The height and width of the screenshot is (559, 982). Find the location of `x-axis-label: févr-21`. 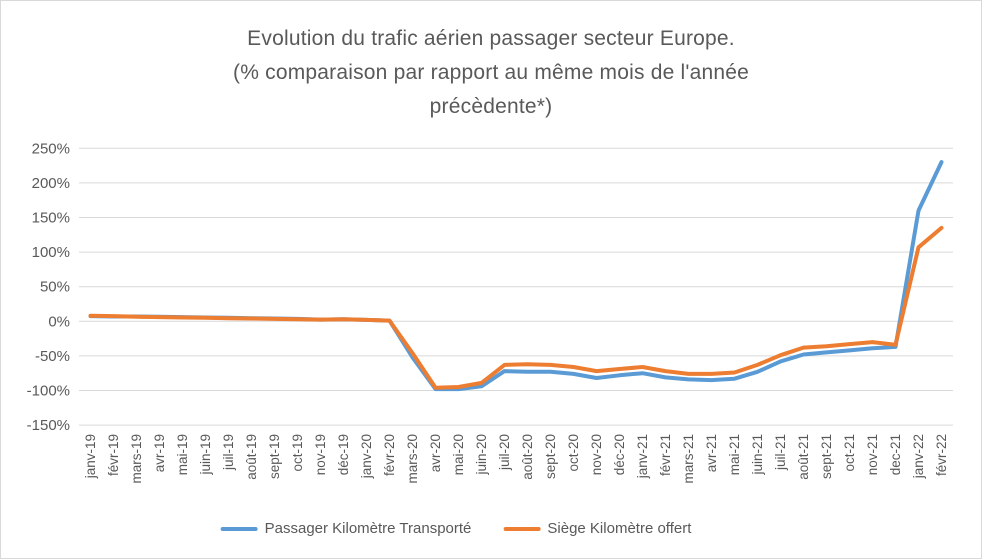

x-axis-label: févr-21 is located at coordinates (665, 455).